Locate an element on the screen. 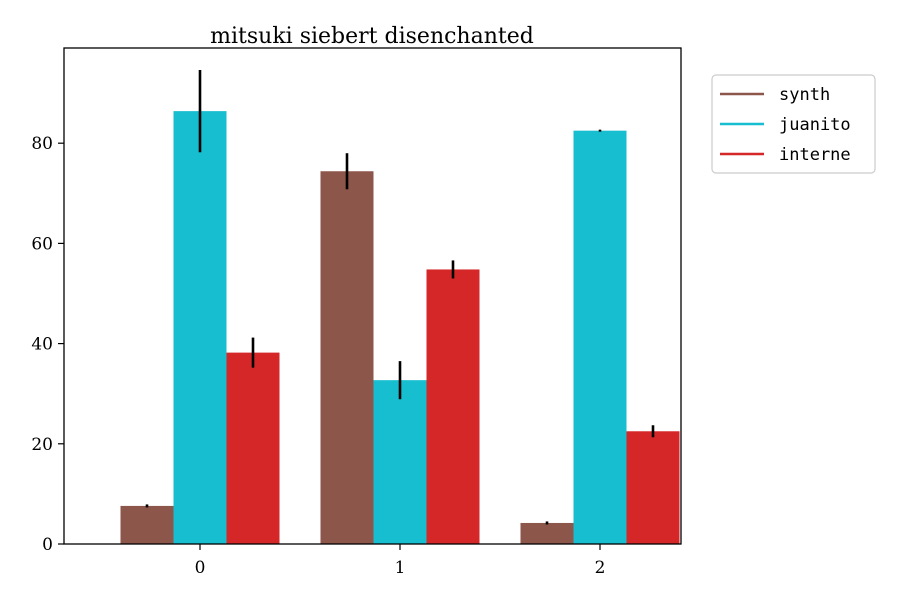 The width and height of the screenshot is (900, 600). y-tick-label-20: 20 is located at coordinates (42, 445).